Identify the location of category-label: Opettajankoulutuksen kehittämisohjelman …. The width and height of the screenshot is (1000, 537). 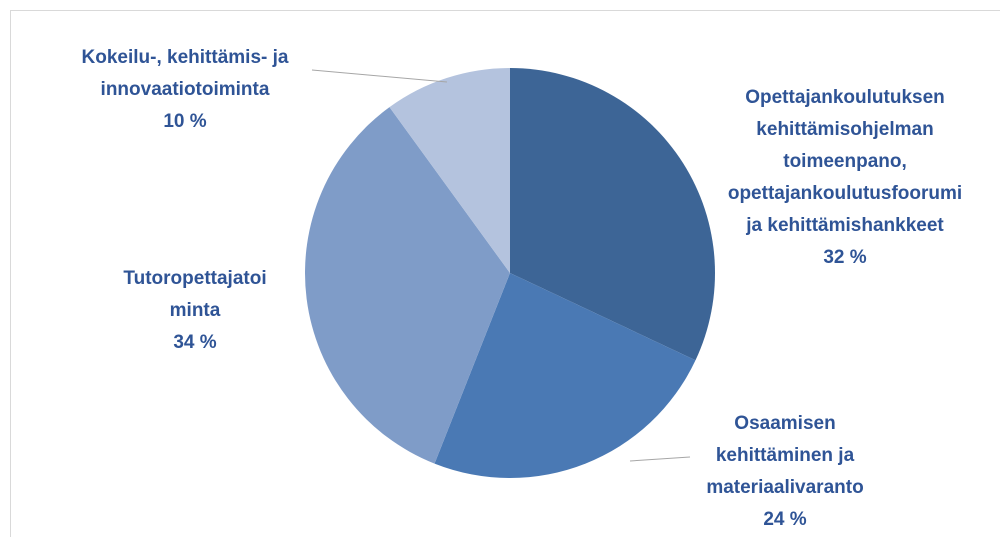
(845, 161).